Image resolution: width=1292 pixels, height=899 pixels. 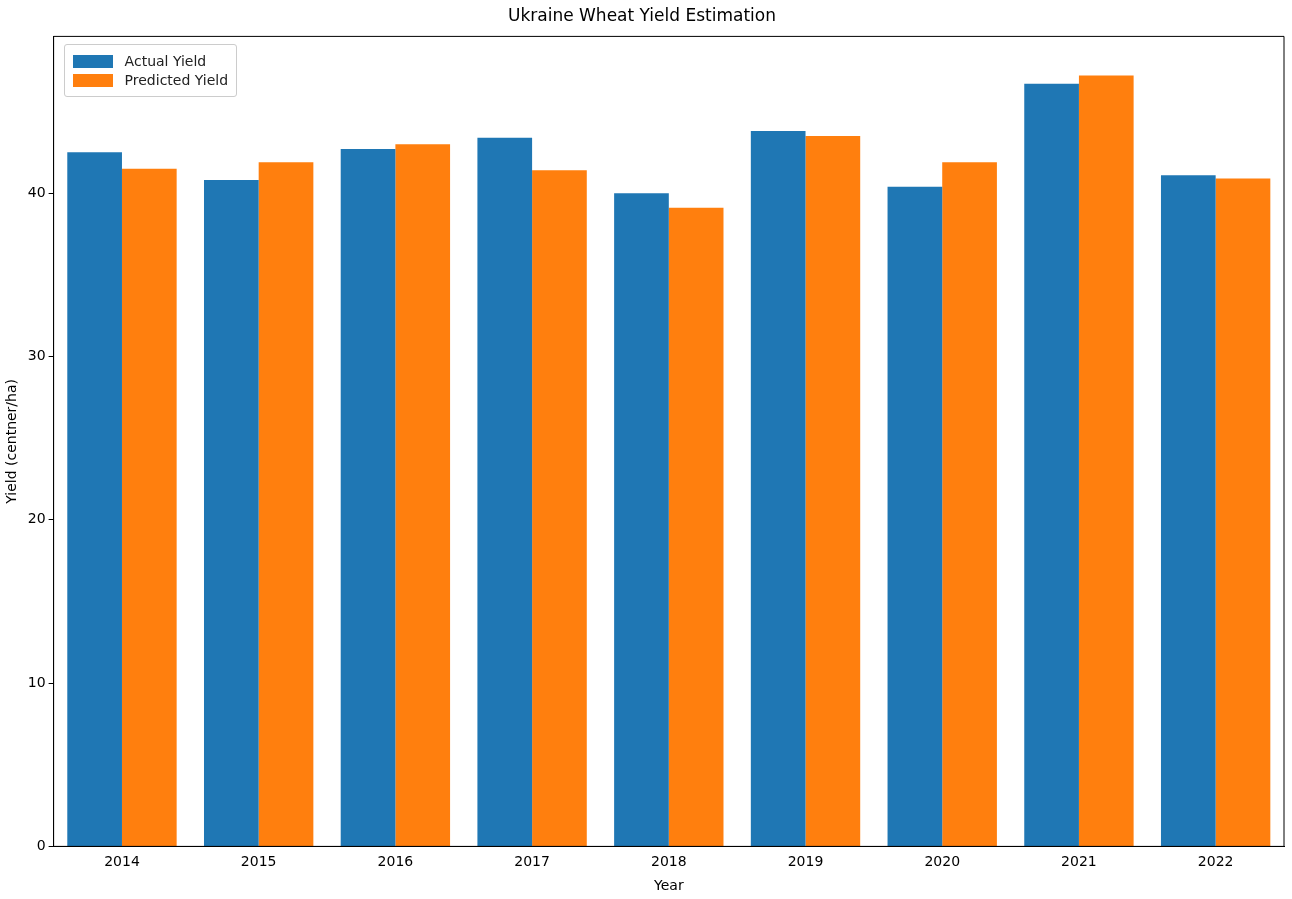 What do you see at coordinates (36, 681) in the screenshot?
I see `y-tick-label: 10` at bounding box center [36, 681].